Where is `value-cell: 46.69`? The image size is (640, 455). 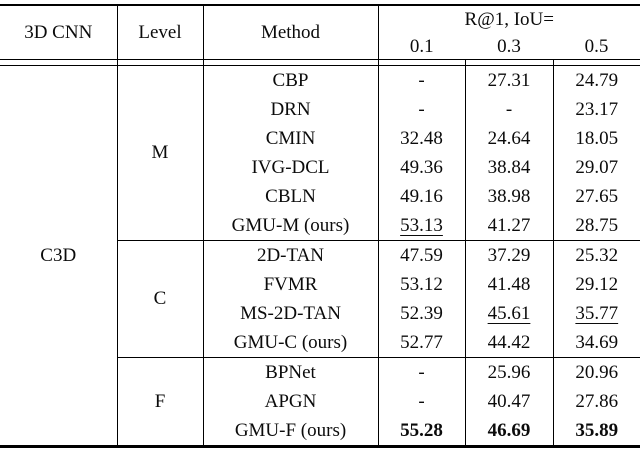
value-cell: 46.69 is located at coordinates (508, 431).